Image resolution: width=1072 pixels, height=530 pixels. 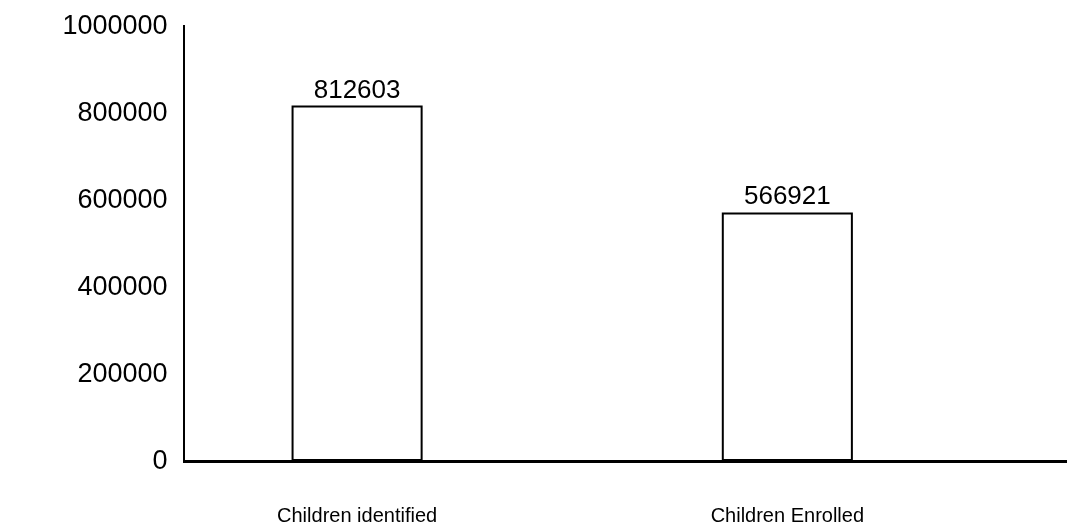 I want to click on data-label: 566921, so click(x=787, y=195).